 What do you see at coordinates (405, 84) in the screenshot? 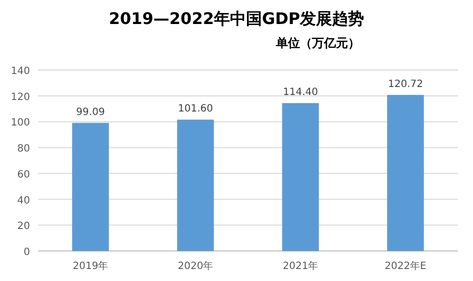
I see `data-label: 120.72` at bounding box center [405, 84].